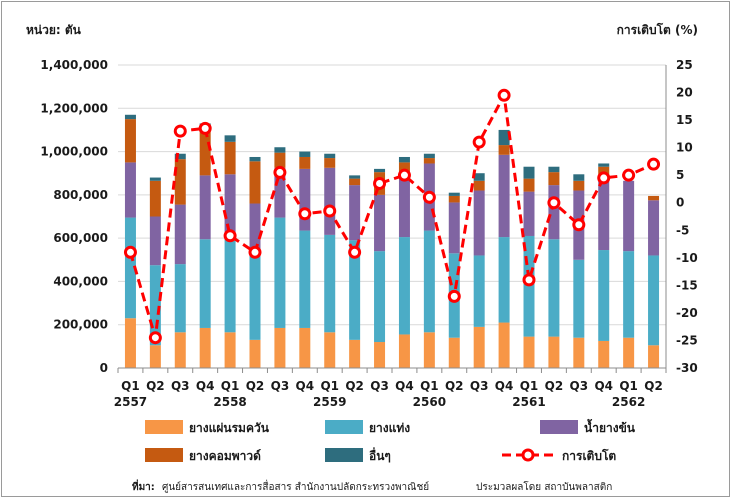  Describe the element at coordinates (54, 30) in the screenshot. I see `left-axis-unit: หน่วย: ตัน` at that location.